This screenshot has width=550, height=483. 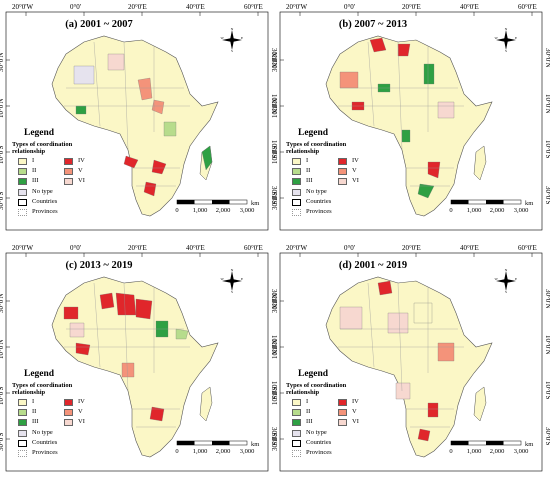 I want to click on longitude-label: 60°0'E, so click(x=527, y=248).